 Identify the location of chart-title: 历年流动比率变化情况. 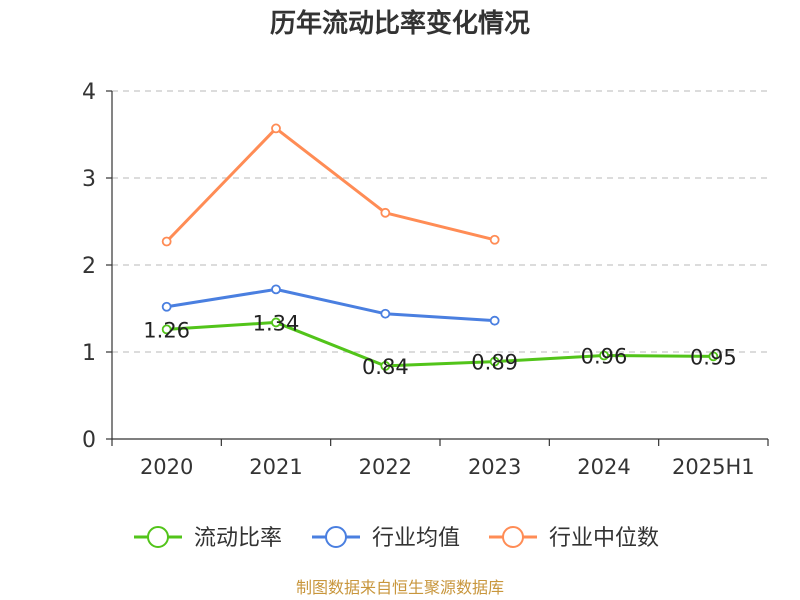
(400, 23).